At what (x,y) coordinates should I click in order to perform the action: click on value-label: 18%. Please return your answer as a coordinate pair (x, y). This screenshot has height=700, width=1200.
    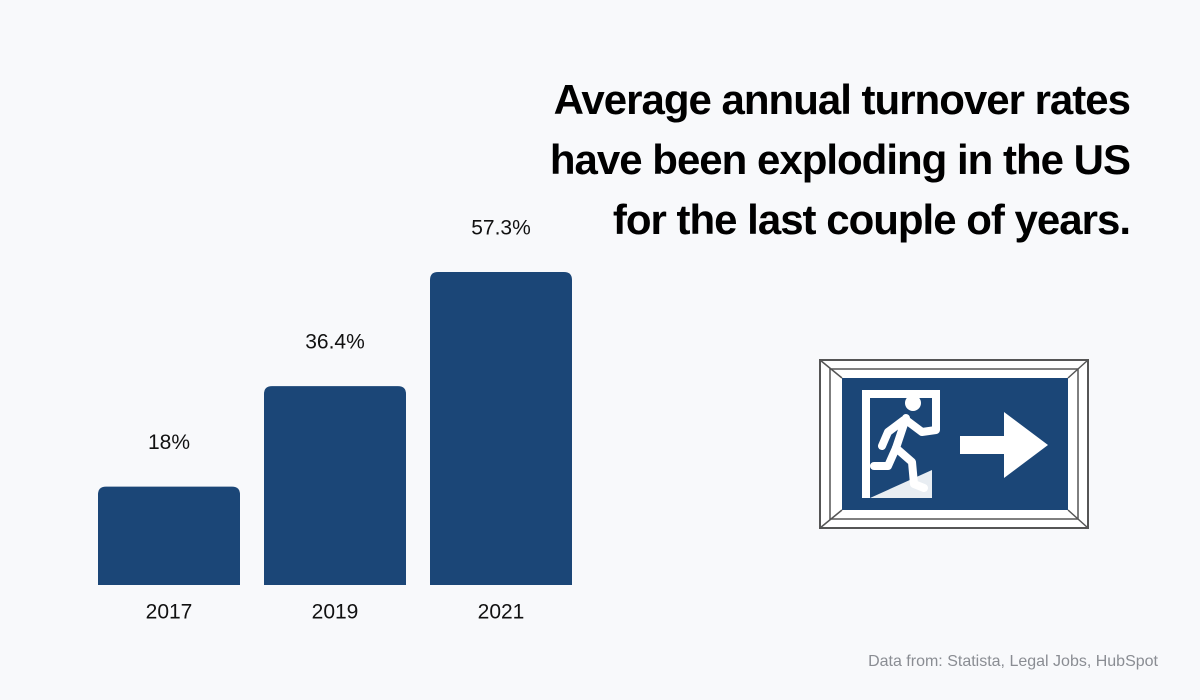
    Looking at the image, I should click on (169, 442).